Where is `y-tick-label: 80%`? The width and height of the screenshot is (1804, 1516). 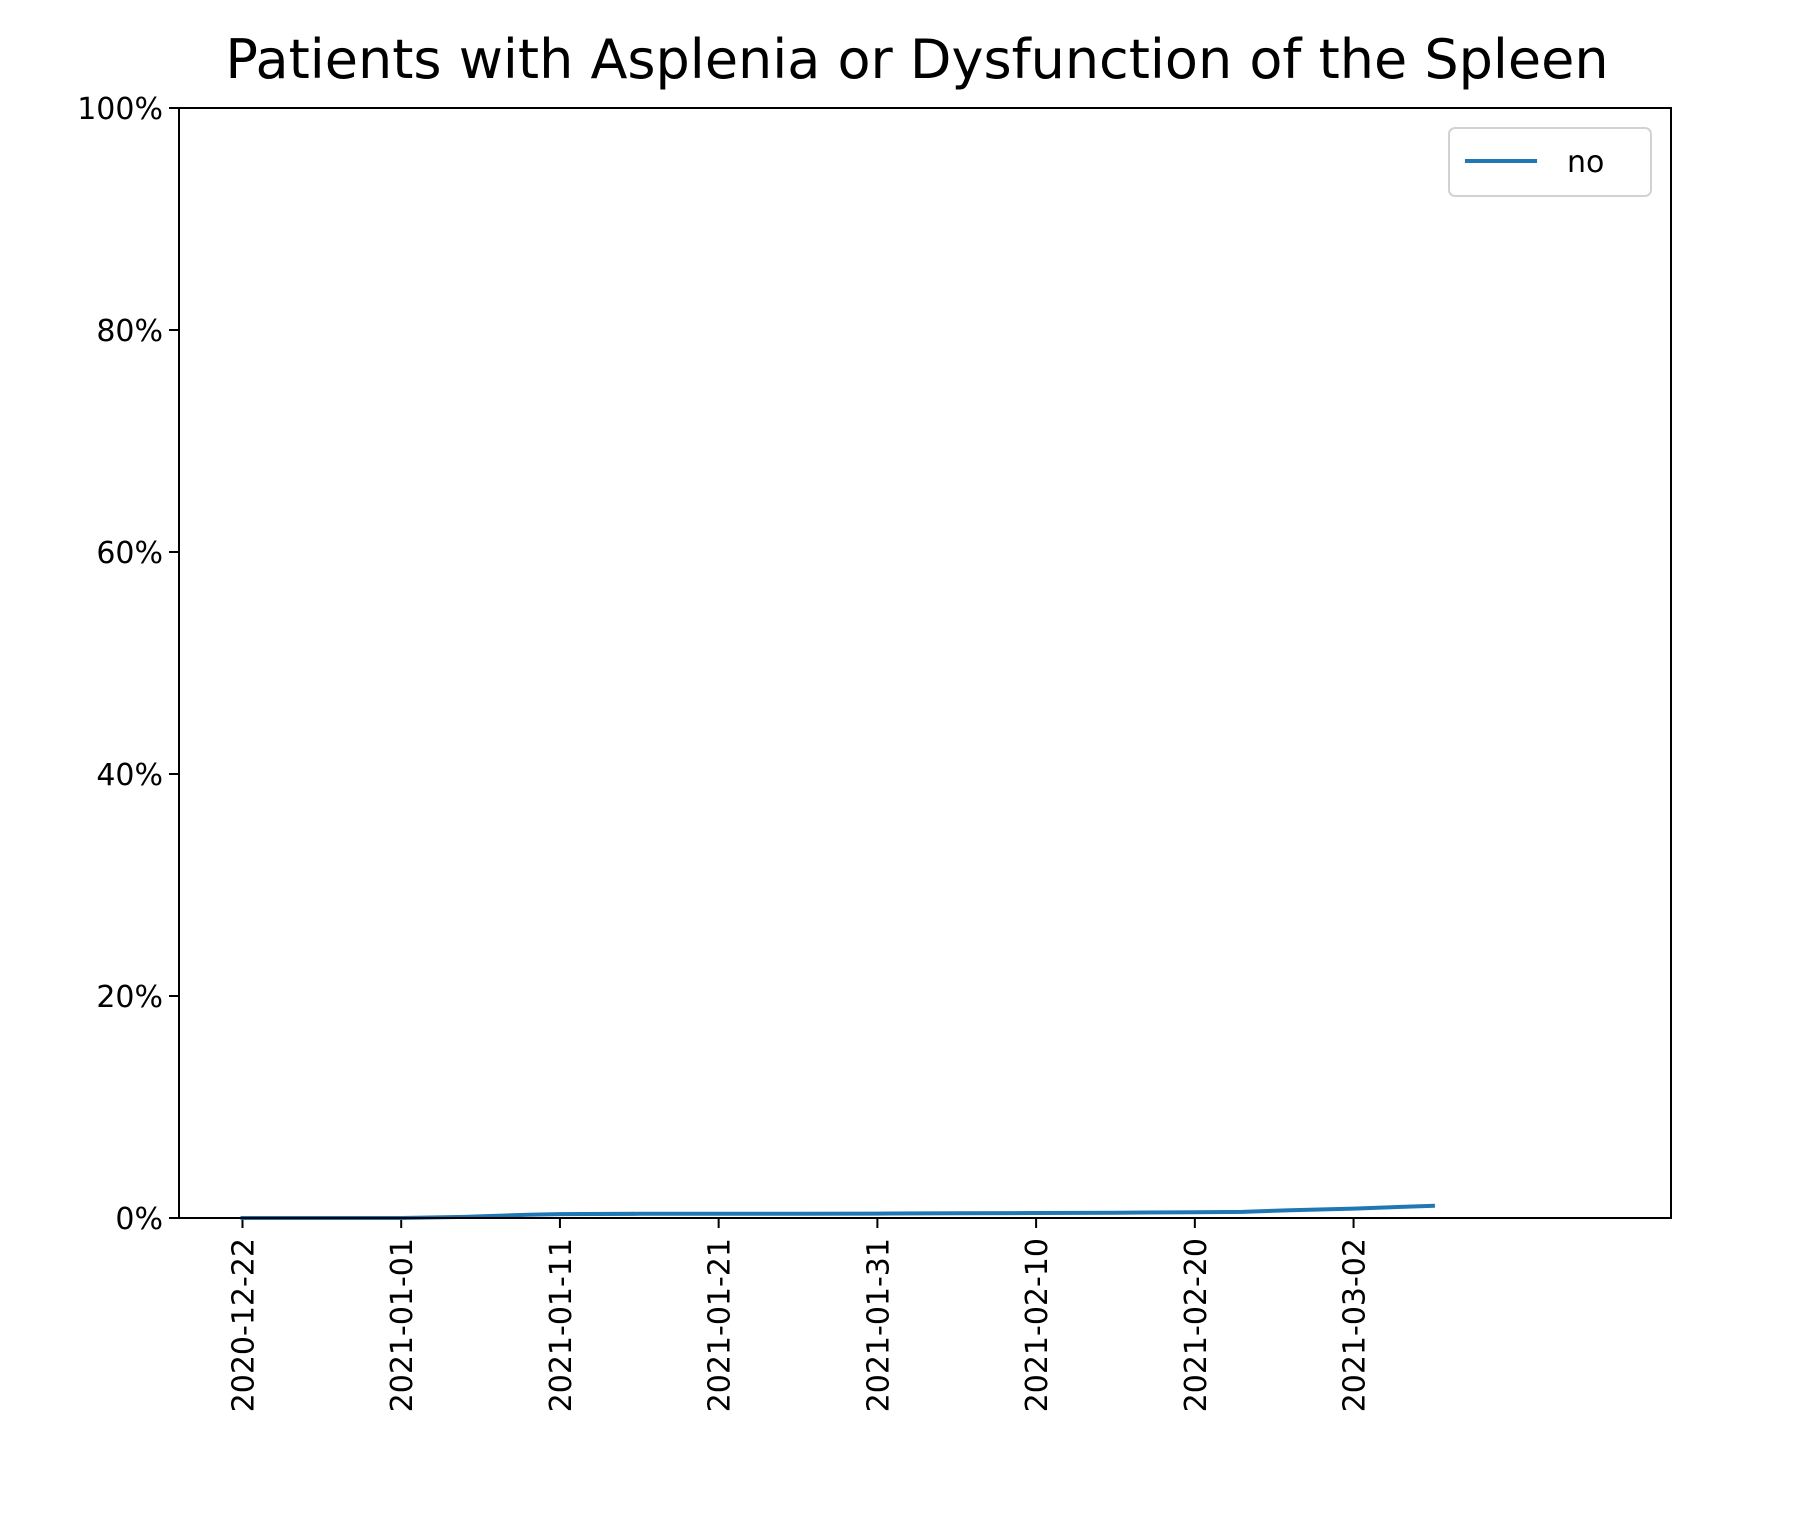
y-tick-label: 80% is located at coordinates (129, 331).